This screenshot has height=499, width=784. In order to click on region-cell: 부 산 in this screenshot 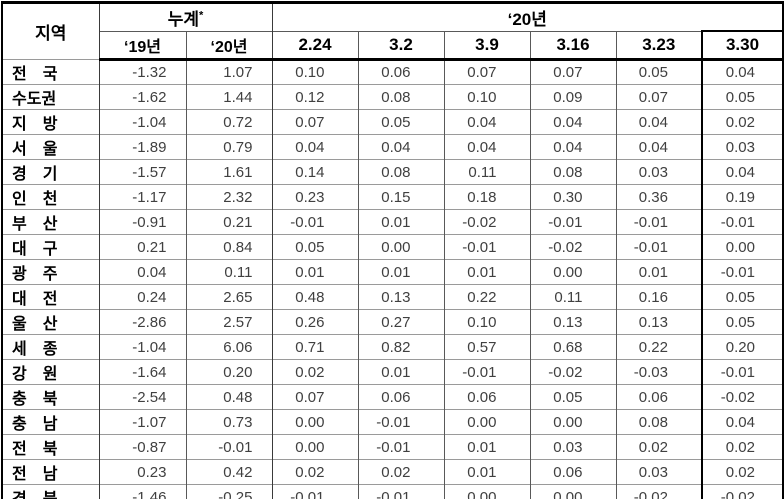, I will do `click(50, 222)`.